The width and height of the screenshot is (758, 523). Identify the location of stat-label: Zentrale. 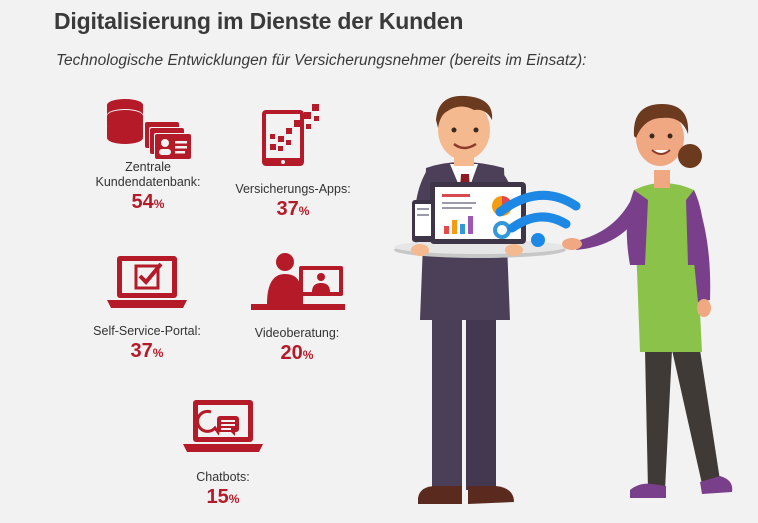
(148, 167).